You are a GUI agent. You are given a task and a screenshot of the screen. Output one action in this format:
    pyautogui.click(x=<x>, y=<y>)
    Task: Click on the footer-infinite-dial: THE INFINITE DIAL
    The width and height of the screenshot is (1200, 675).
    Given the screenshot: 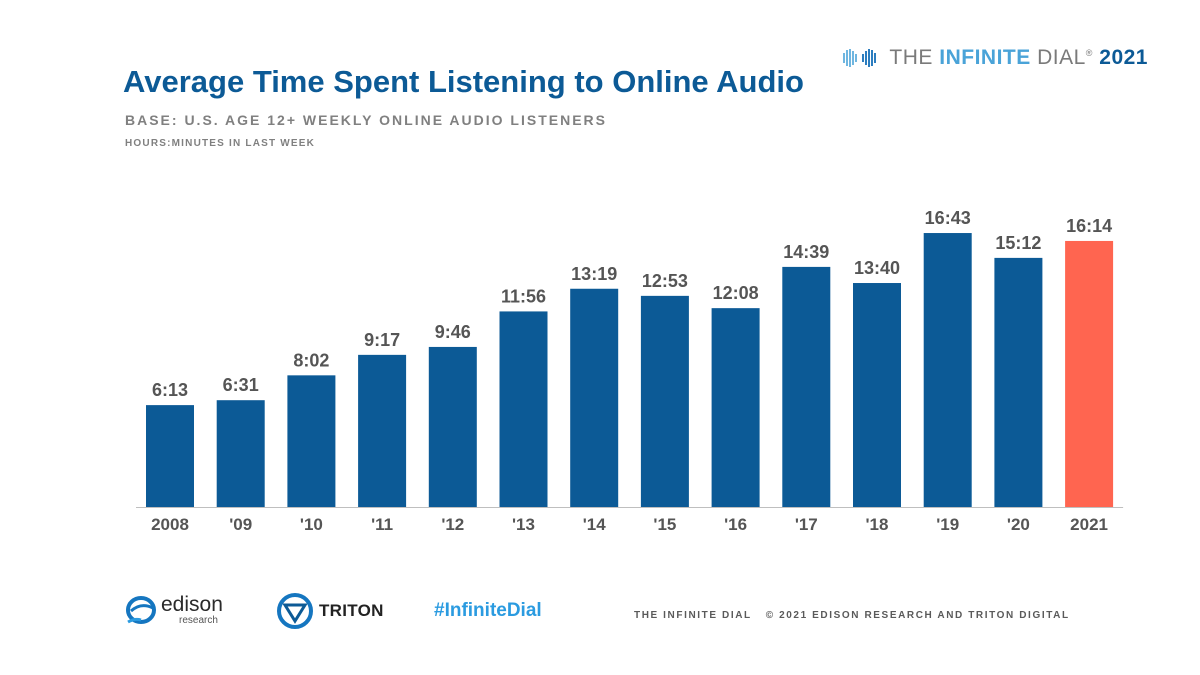 What is the action you would take?
    pyautogui.click(x=693, y=615)
    